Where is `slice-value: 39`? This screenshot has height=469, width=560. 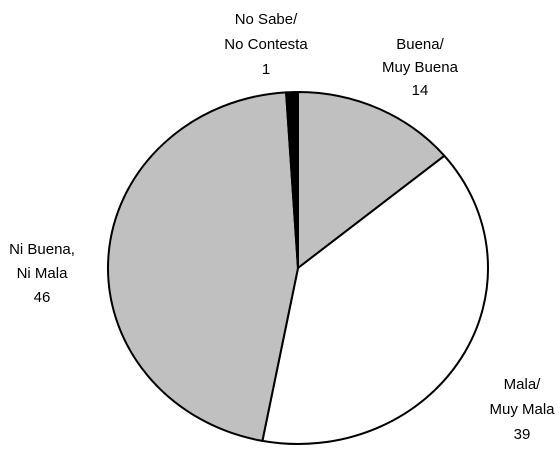
slice-value: 39 is located at coordinates (522, 434).